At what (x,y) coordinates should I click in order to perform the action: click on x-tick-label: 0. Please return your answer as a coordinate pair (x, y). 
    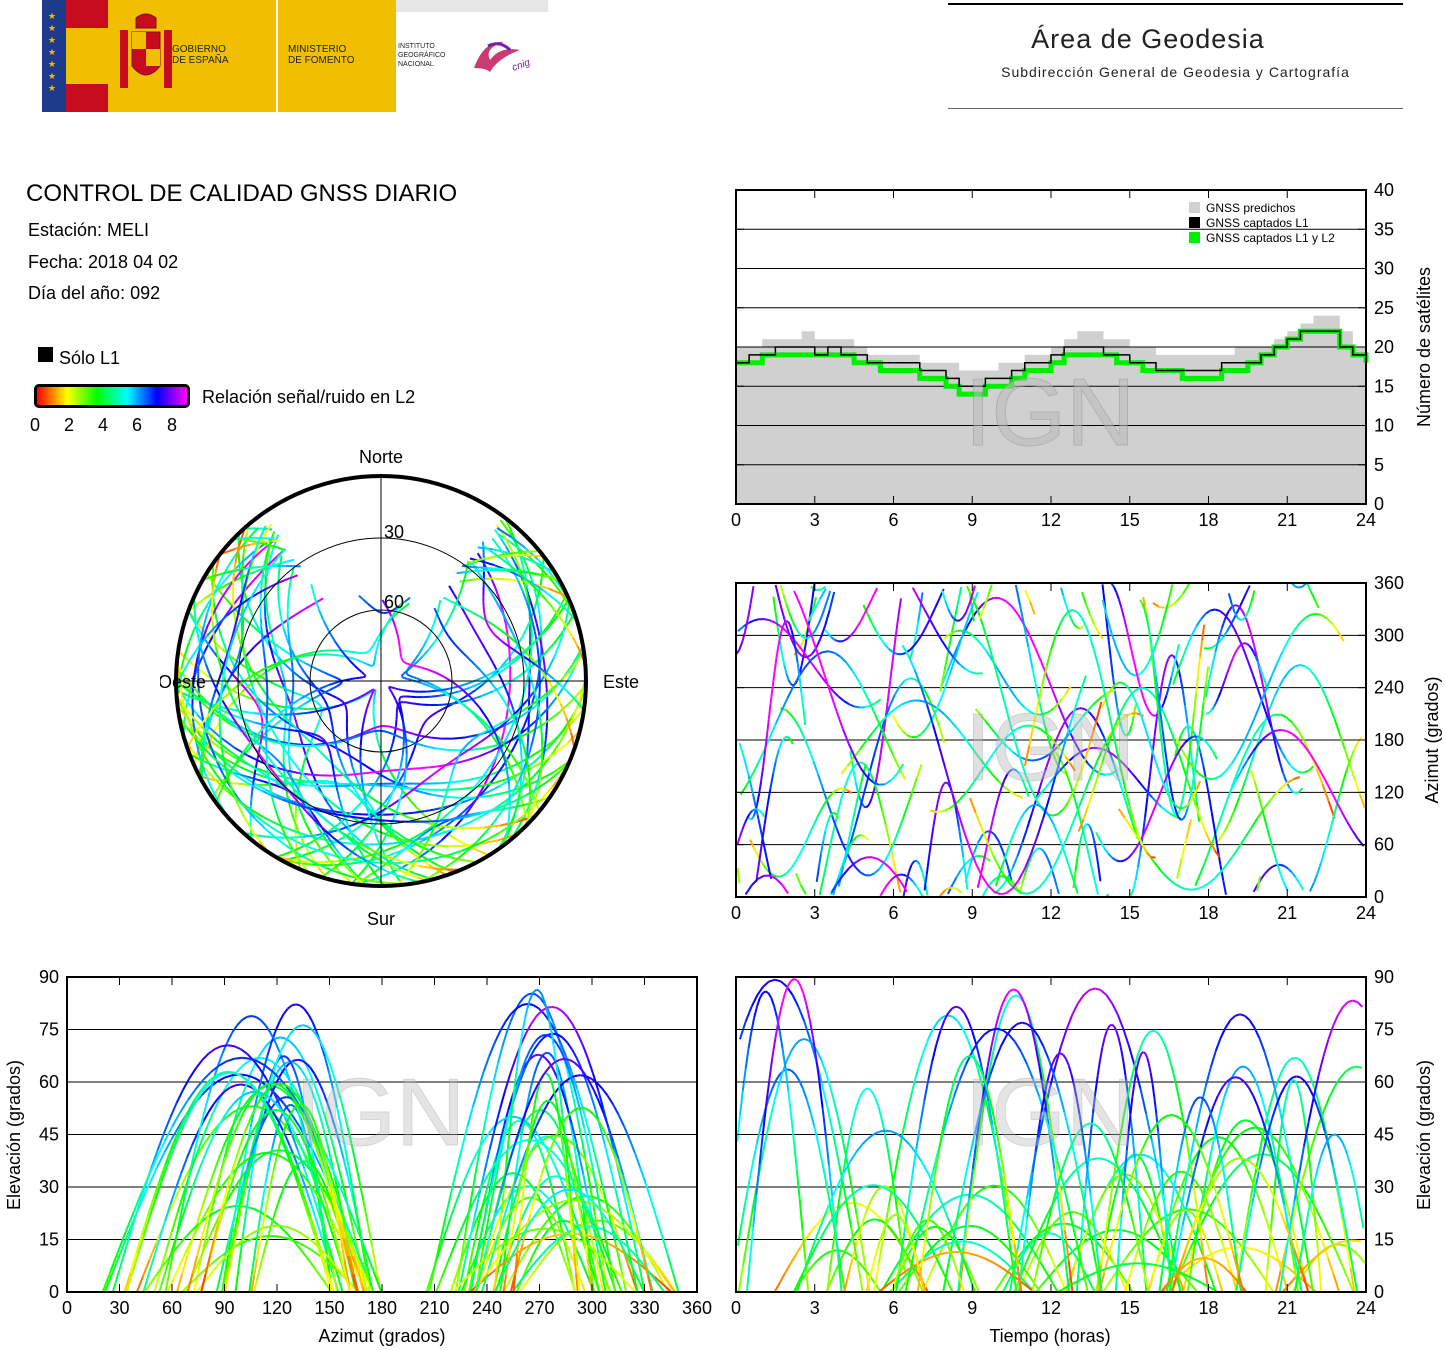
    Looking at the image, I should click on (736, 913).